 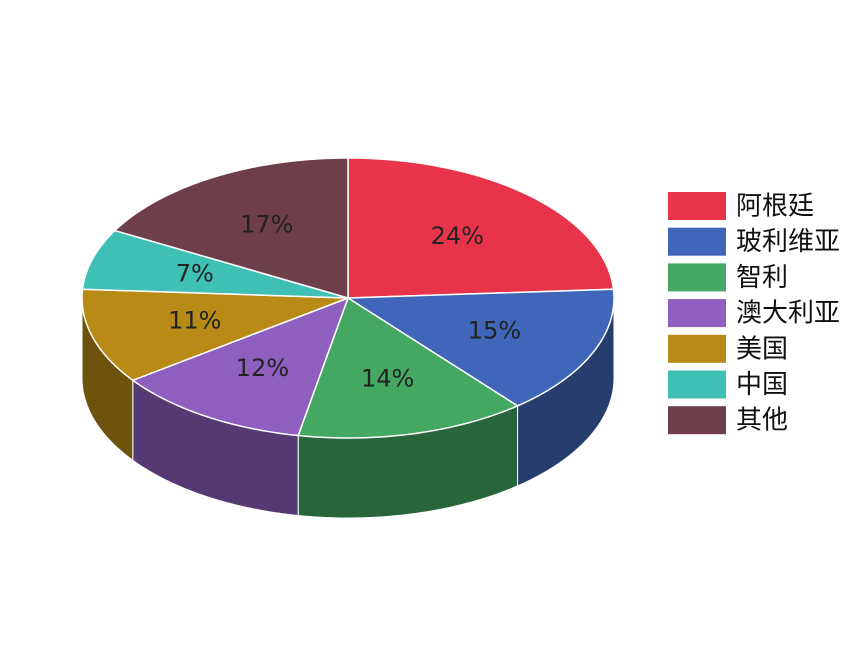 I want to click on legend-label: 美国, so click(x=762, y=349).